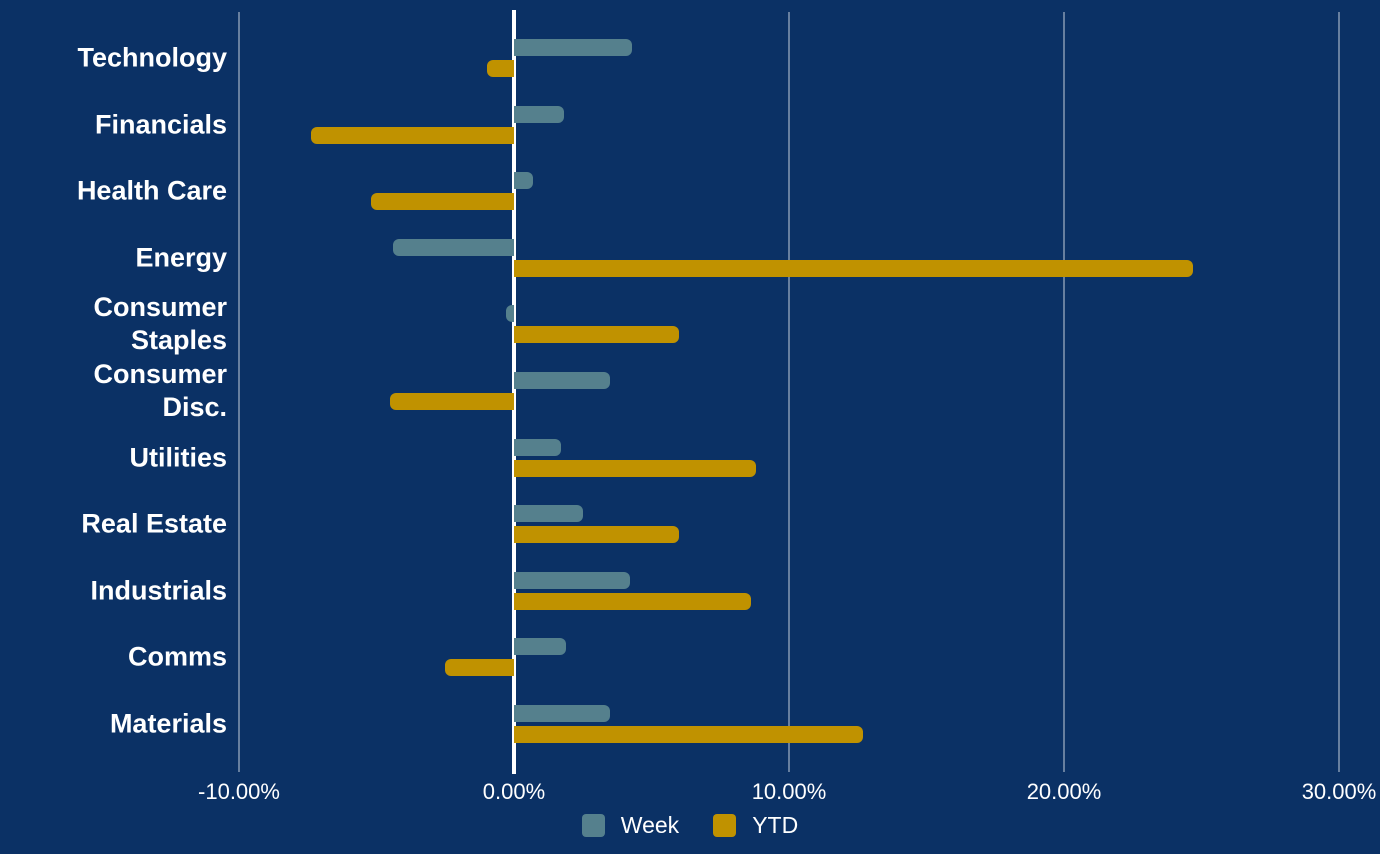  What do you see at coordinates (412, 135) in the screenshot?
I see `bar-ytd-financials` at bounding box center [412, 135].